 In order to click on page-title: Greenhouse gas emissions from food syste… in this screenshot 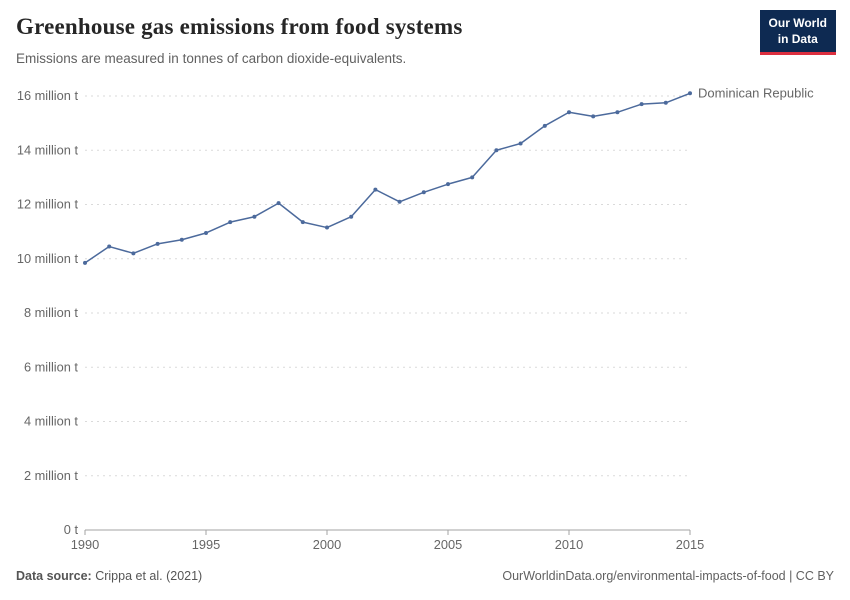, I will do `click(239, 26)`.